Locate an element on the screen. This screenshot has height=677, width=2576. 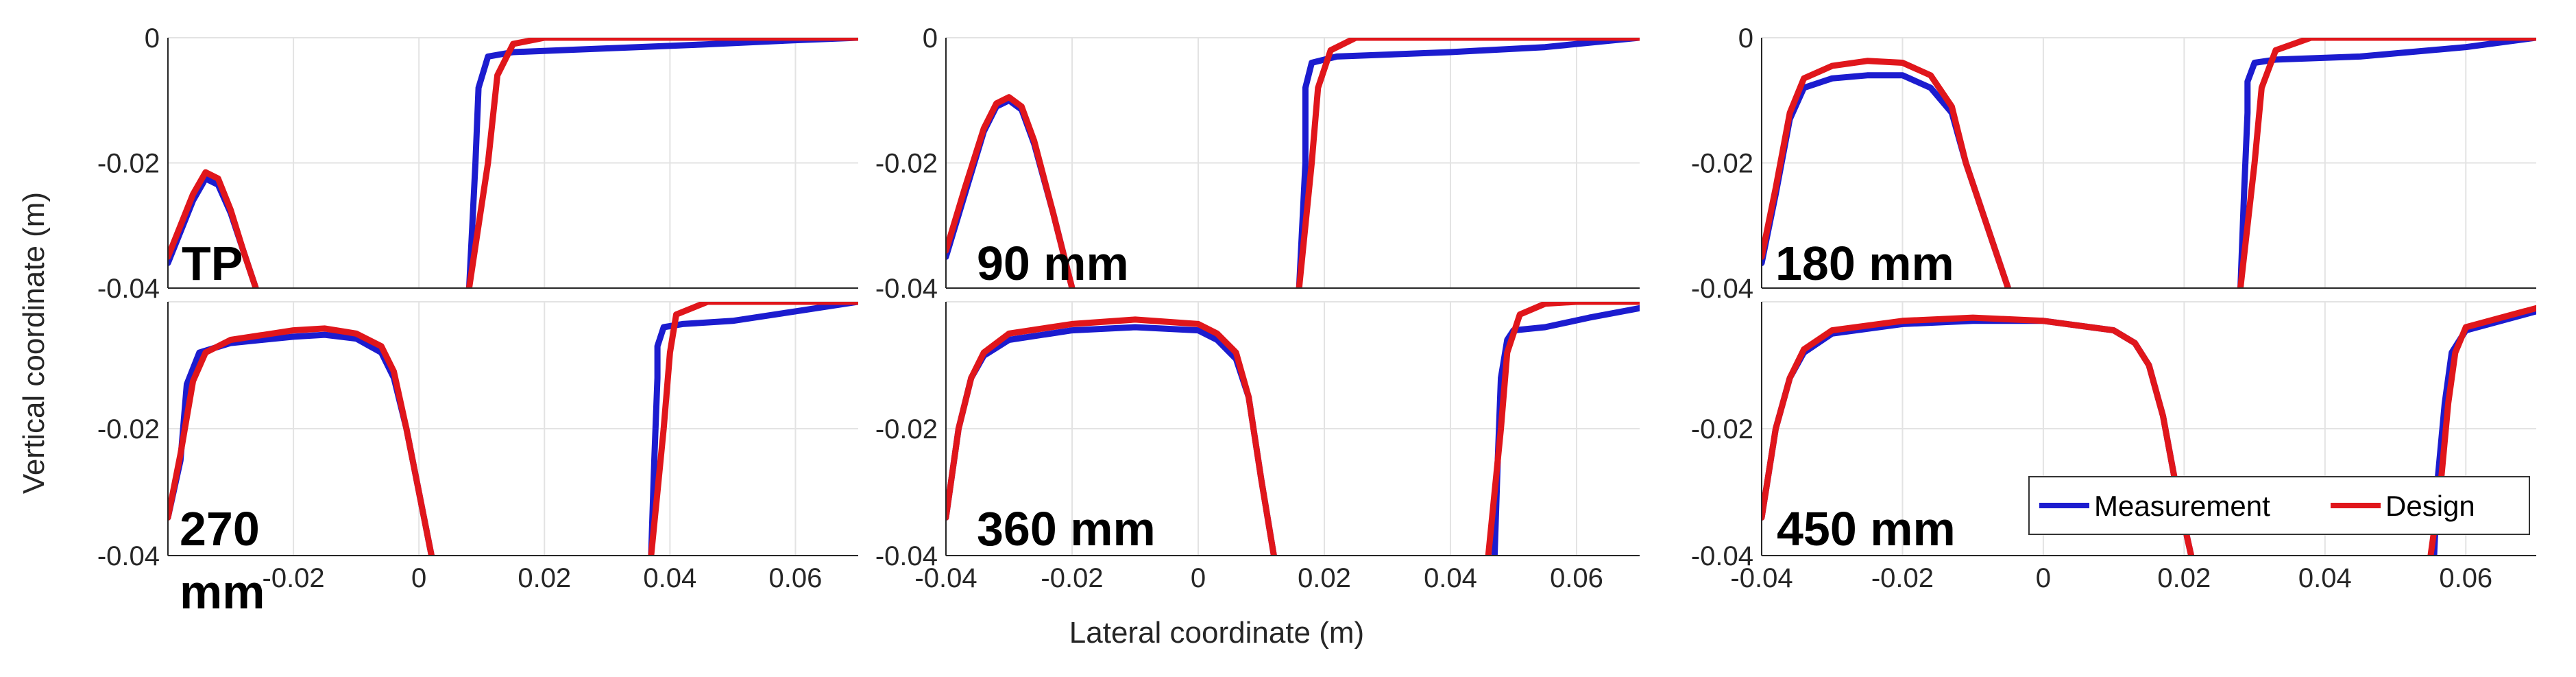
x-axis-title: Lateral coordinate (m) is located at coordinates (1216, 633).